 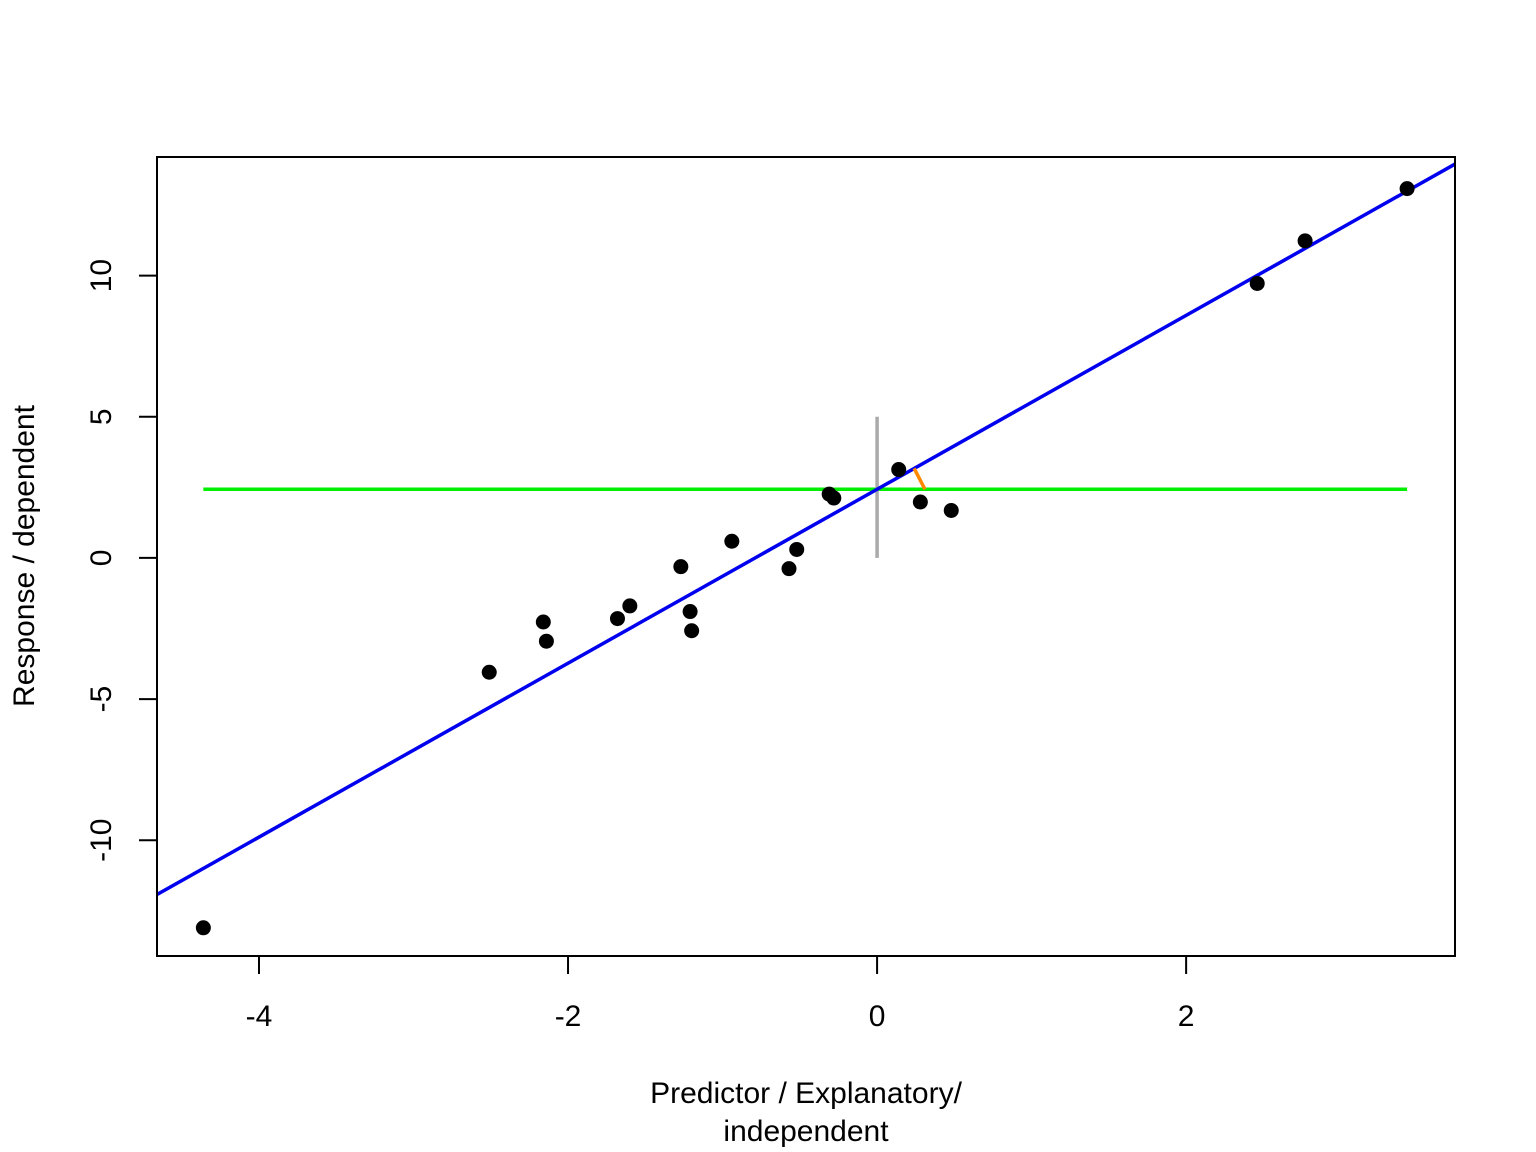 What do you see at coordinates (24, 555) in the screenshot?
I see `y-axis-title: Response / dependent` at bounding box center [24, 555].